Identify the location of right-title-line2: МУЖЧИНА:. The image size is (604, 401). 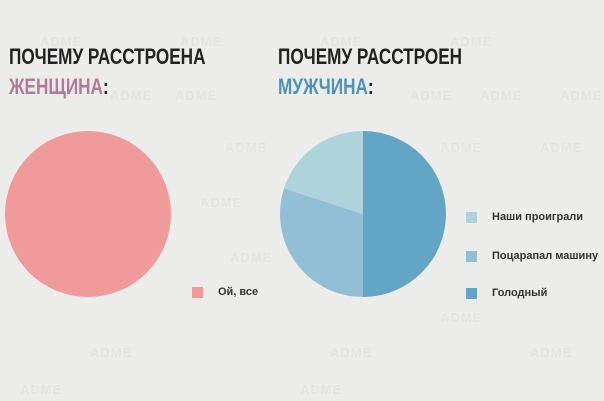
(370, 87).